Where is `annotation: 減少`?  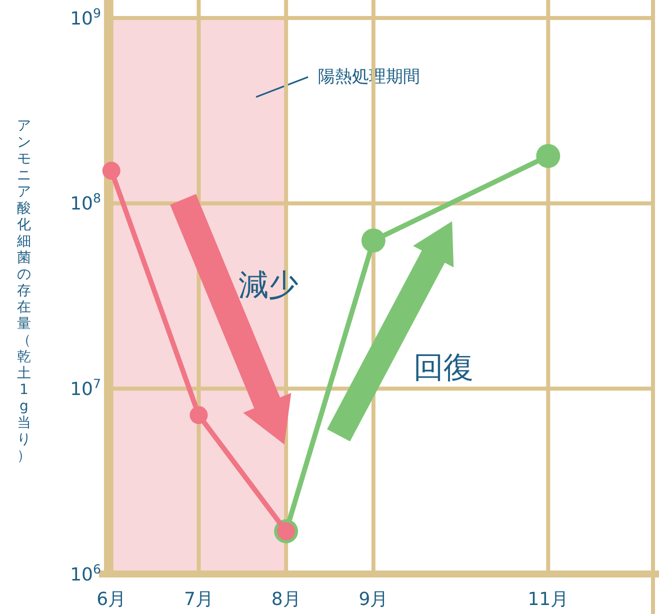 annotation: 減少 is located at coordinates (268, 286).